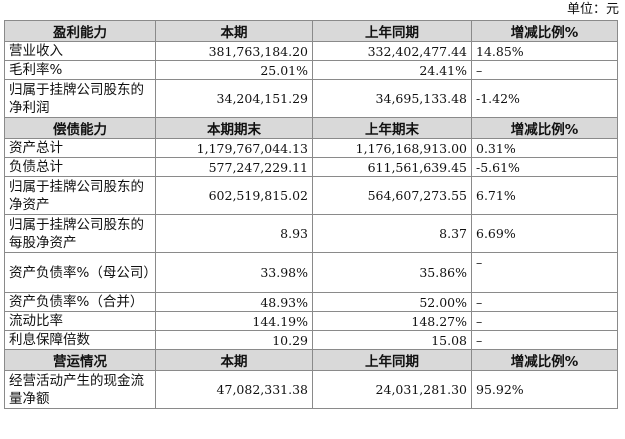 The image size is (625, 439). What do you see at coordinates (234, 148) in the screenshot?
I see `current-value: 1,179,767,044.13` at bounding box center [234, 148].